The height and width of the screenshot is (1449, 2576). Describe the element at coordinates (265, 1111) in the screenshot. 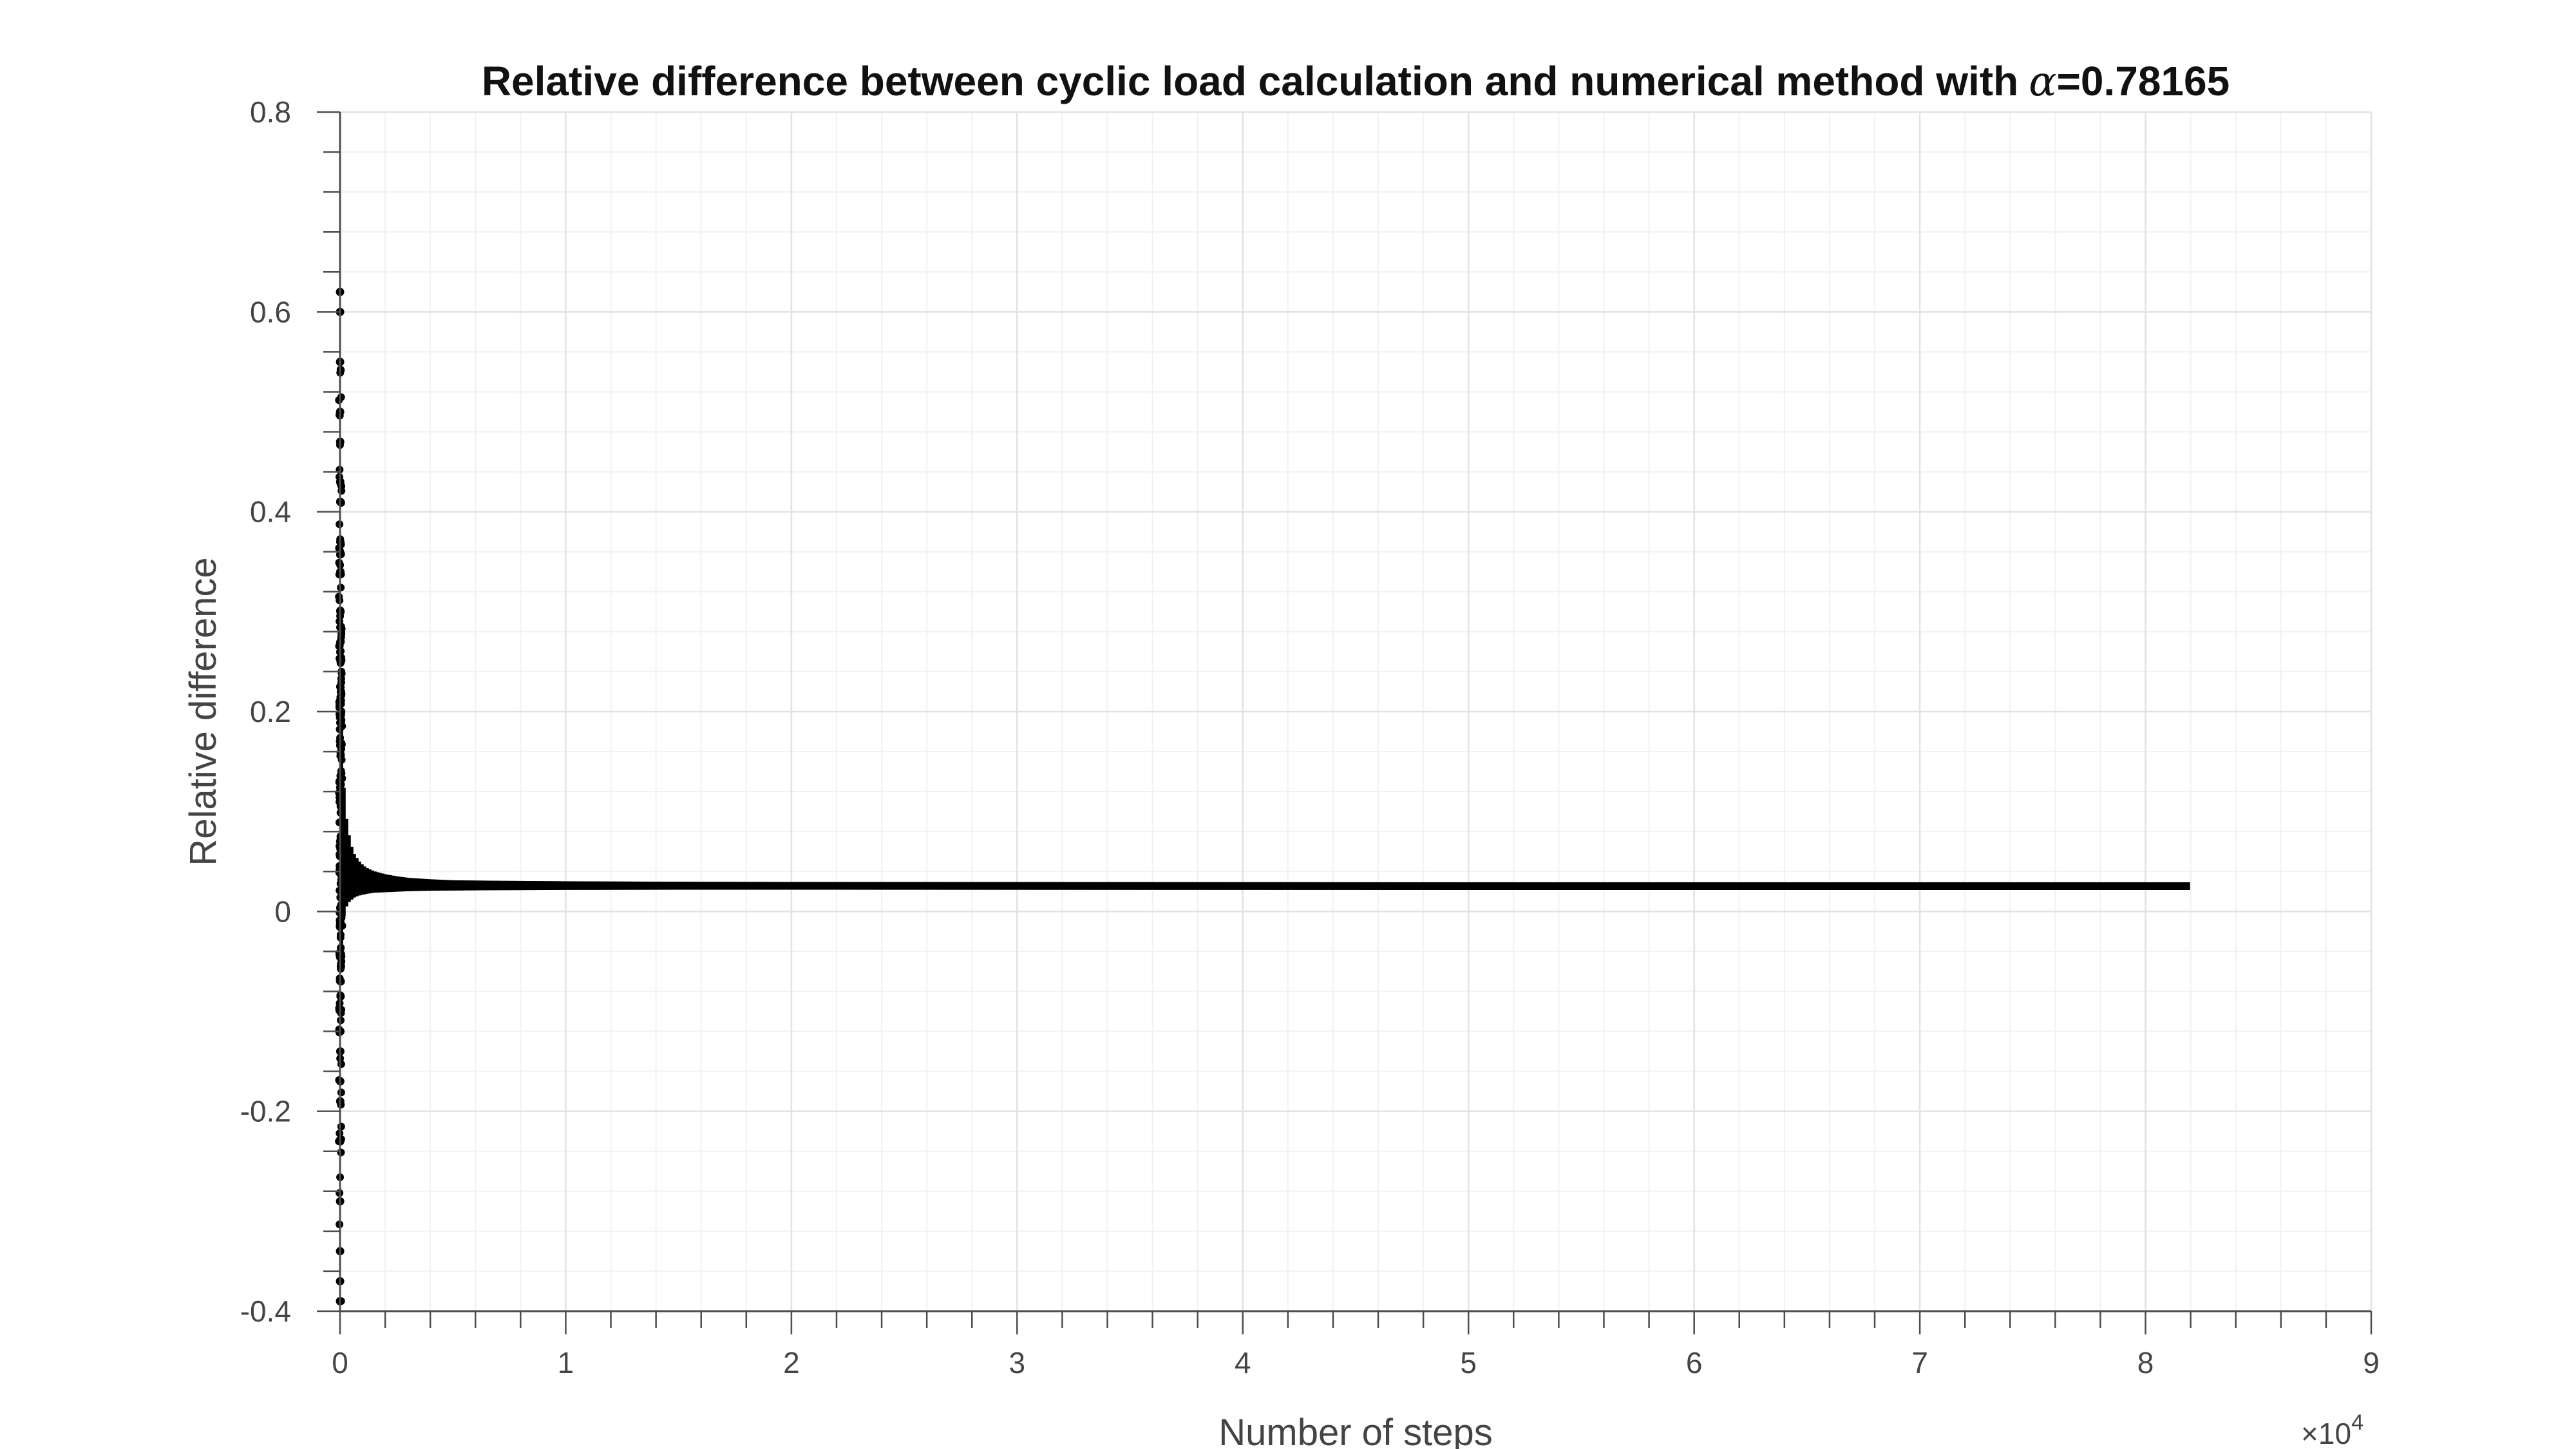

I see `y-tick-label: -0.2` at that location.